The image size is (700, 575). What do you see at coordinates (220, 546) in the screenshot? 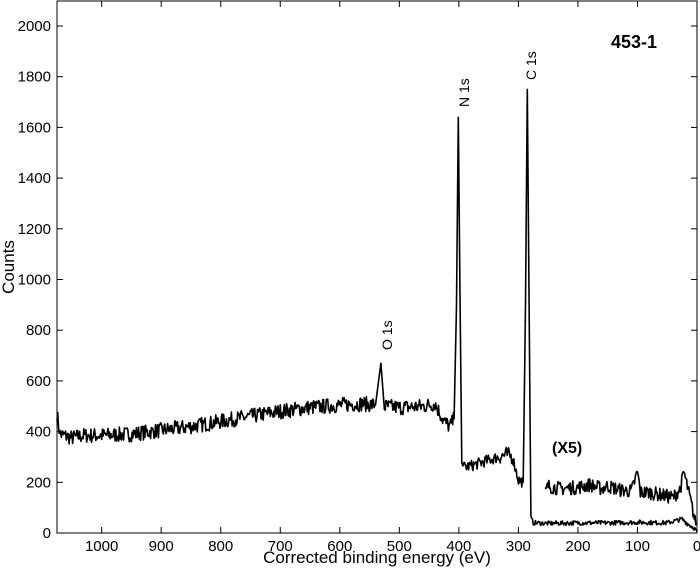
I see `x-tick-label: 800` at bounding box center [220, 546].